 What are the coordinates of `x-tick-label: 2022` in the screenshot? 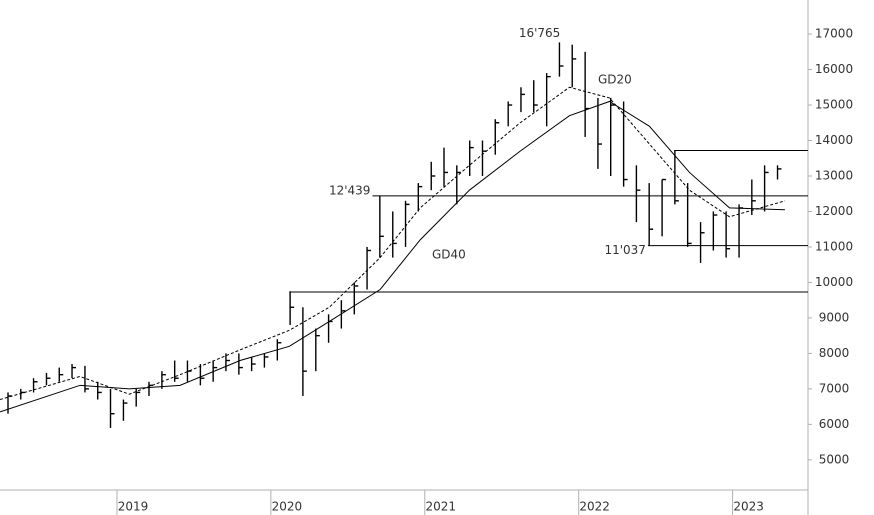 It's located at (594, 507).